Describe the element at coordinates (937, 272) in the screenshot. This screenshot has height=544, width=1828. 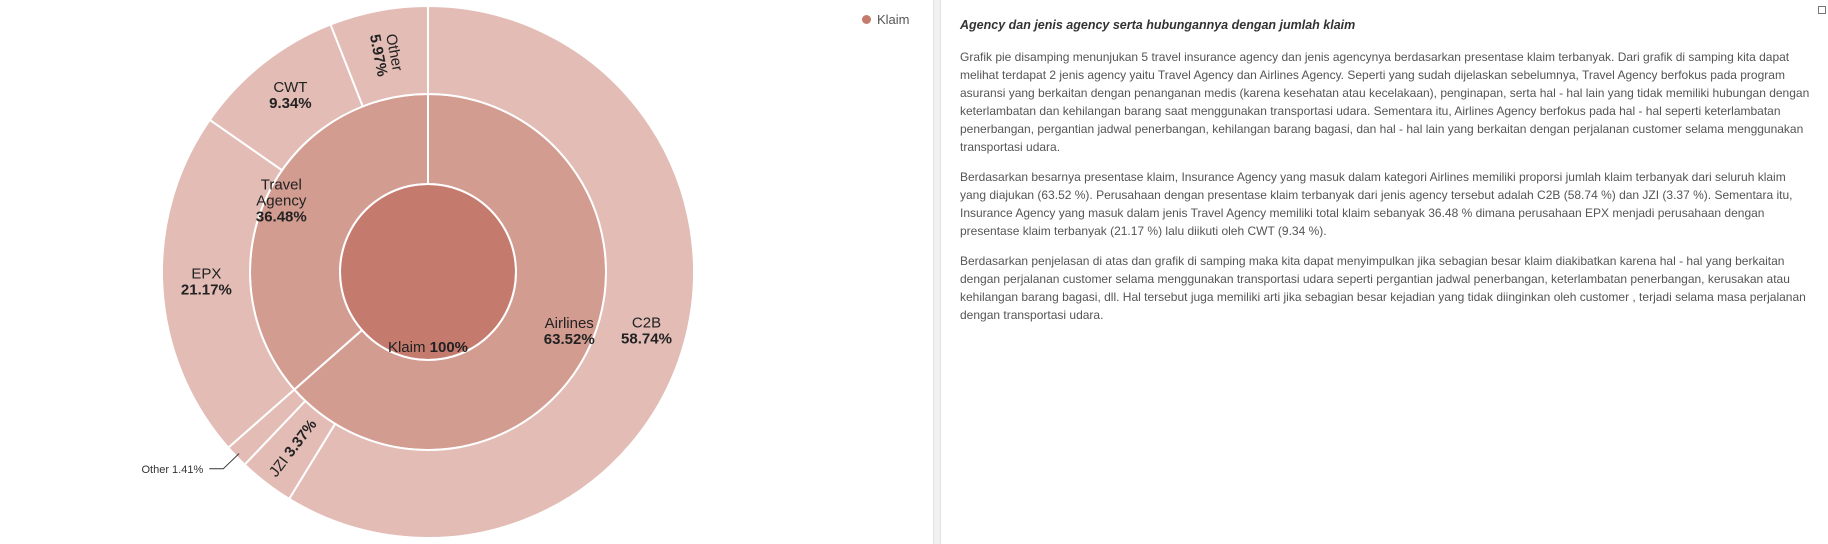
I see `panel-divider` at that location.